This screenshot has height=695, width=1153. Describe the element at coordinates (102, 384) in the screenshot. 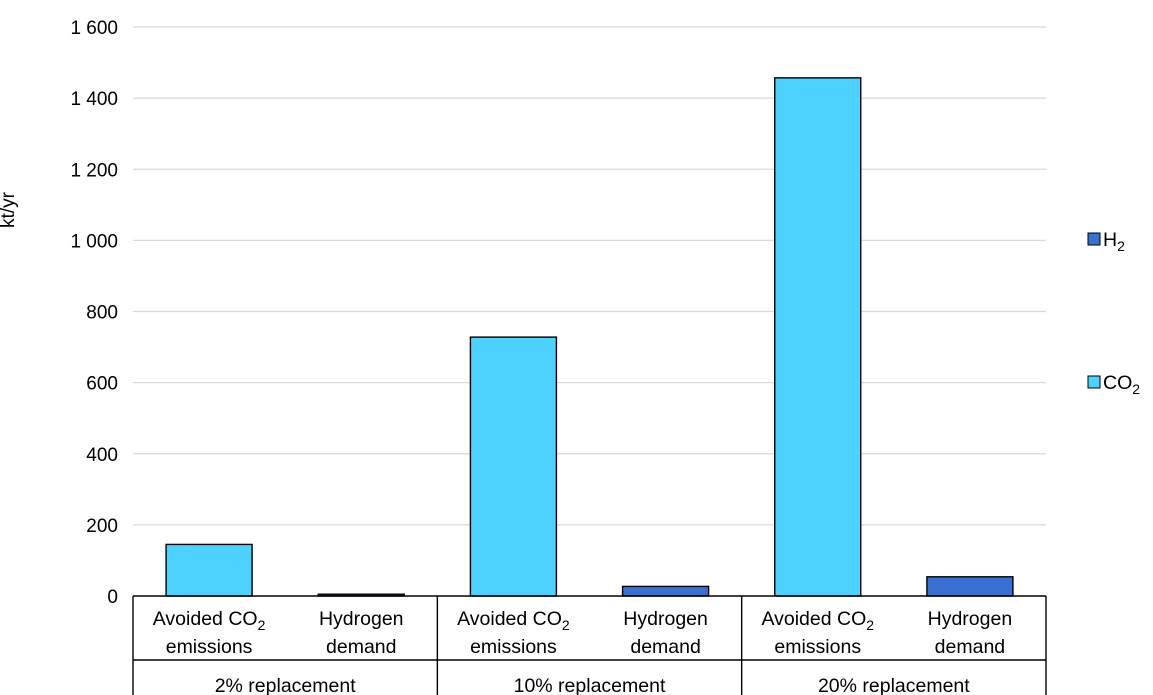

I see `y-tick-label: 600` at that location.